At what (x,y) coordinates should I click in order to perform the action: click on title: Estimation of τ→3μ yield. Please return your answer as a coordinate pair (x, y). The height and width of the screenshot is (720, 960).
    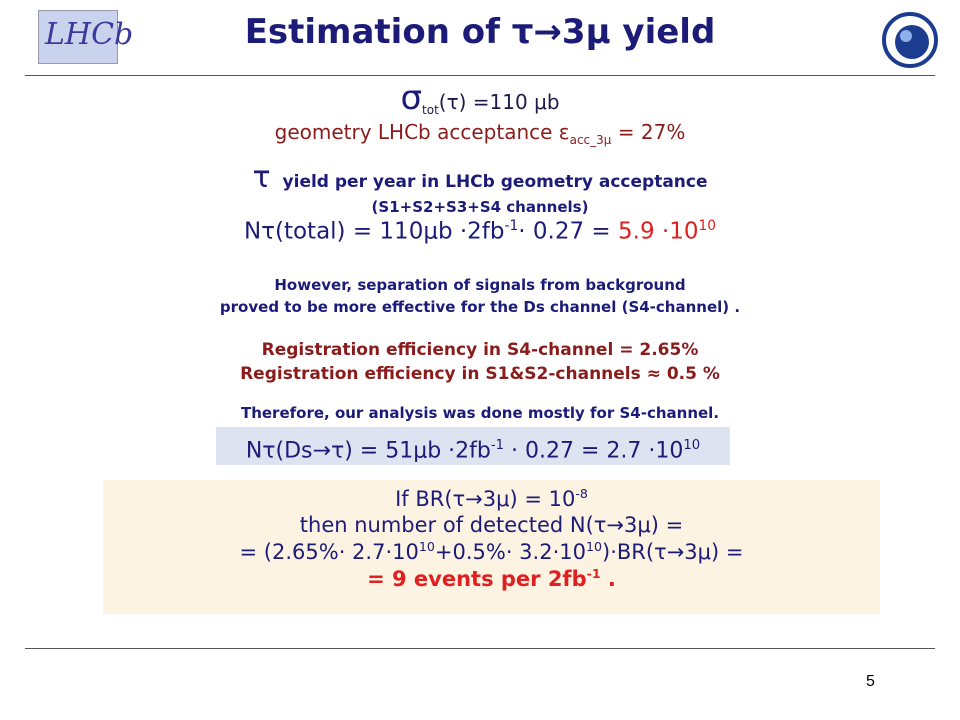
    Looking at the image, I should click on (480, 32).